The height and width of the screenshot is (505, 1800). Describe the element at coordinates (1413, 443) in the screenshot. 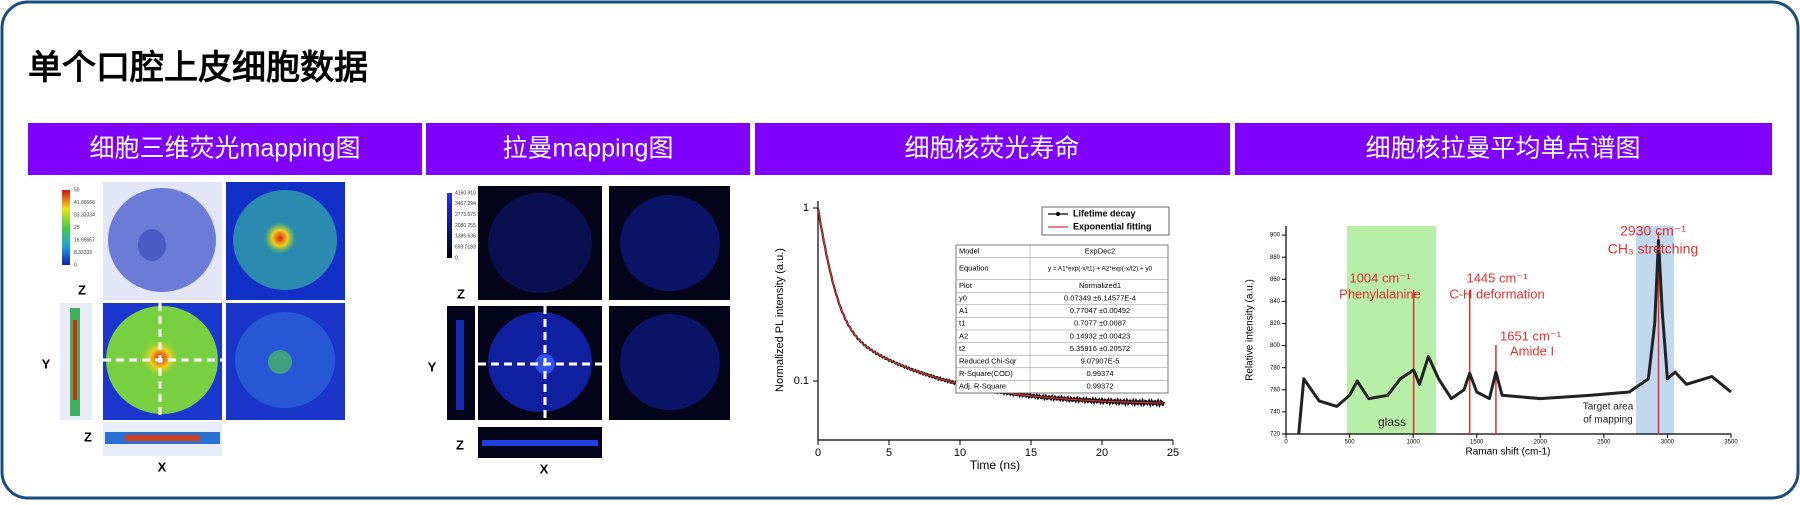

I see `x-tick-label: 1000` at that location.